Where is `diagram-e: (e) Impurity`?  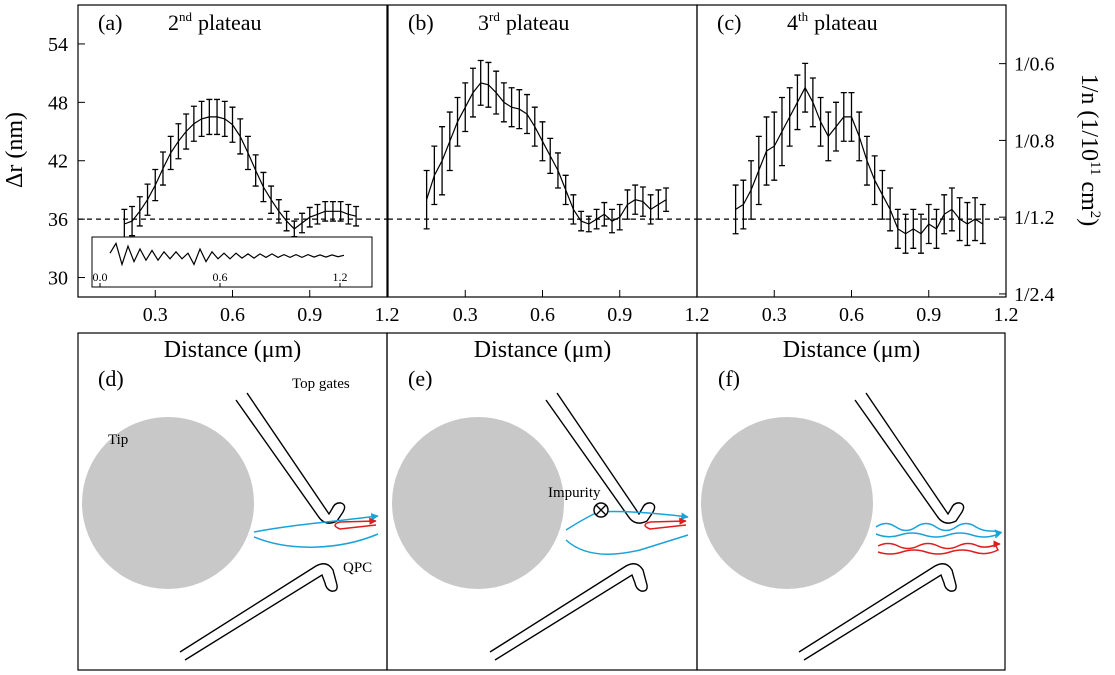 diagram-e: (e) Impurity is located at coordinates (542, 501).